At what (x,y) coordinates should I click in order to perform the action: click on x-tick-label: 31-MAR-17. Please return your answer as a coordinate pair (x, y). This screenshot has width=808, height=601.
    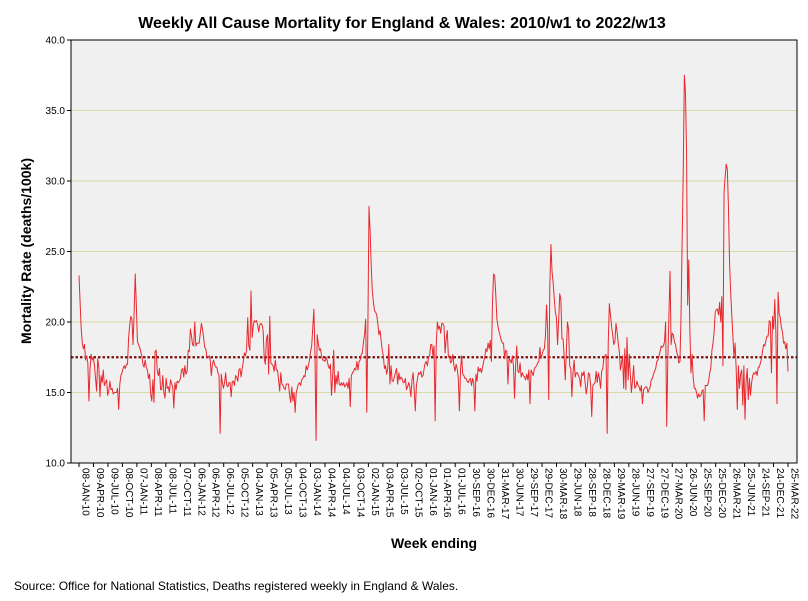
    Looking at the image, I should click on (504, 494).